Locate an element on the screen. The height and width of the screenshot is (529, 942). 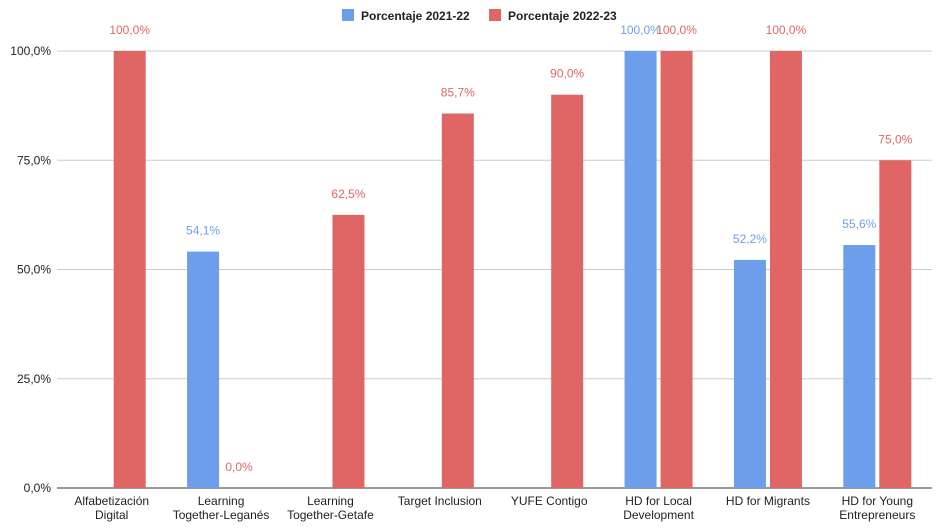
y-tick-label: 0,0% is located at coordinates (38, 488).